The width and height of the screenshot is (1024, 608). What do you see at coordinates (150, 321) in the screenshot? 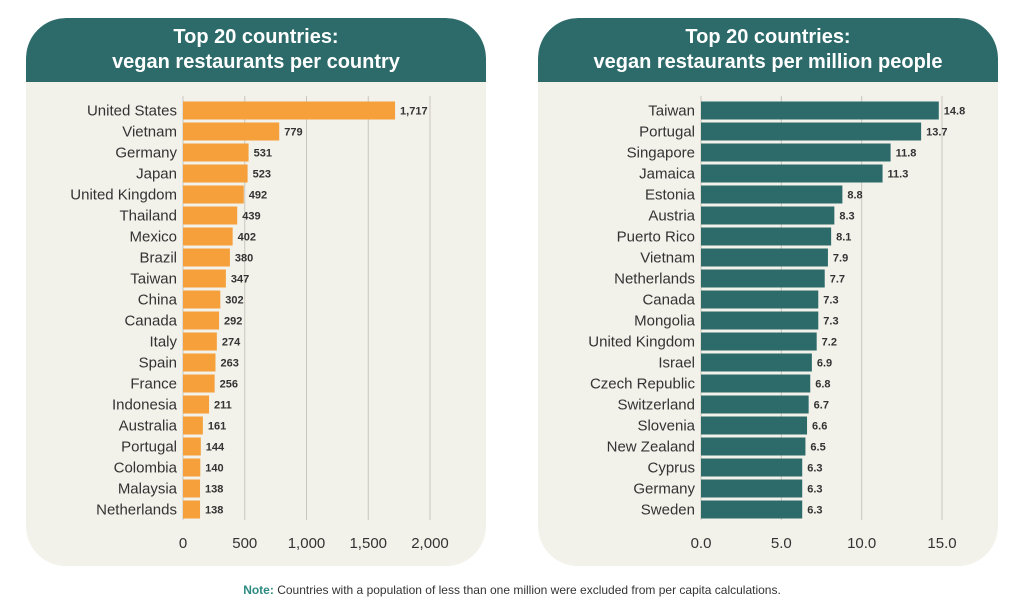
I see `left-category-label: Canada` at bounding box center [150, 321].